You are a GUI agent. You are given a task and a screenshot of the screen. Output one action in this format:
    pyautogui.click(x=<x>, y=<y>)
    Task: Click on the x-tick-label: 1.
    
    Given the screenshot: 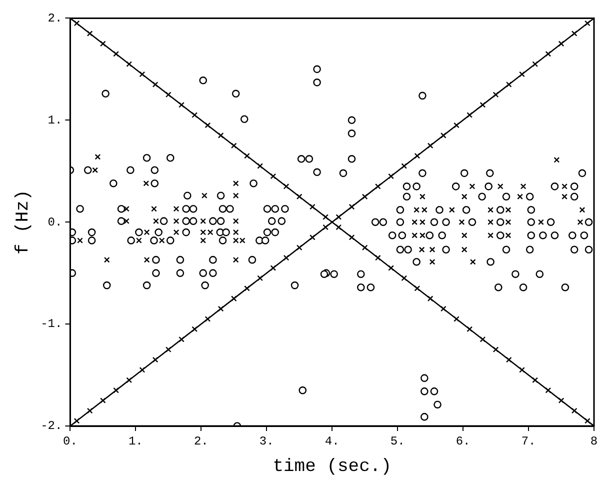 What is the action you would take?
    pyautogui.click(x=135, y=441)
    